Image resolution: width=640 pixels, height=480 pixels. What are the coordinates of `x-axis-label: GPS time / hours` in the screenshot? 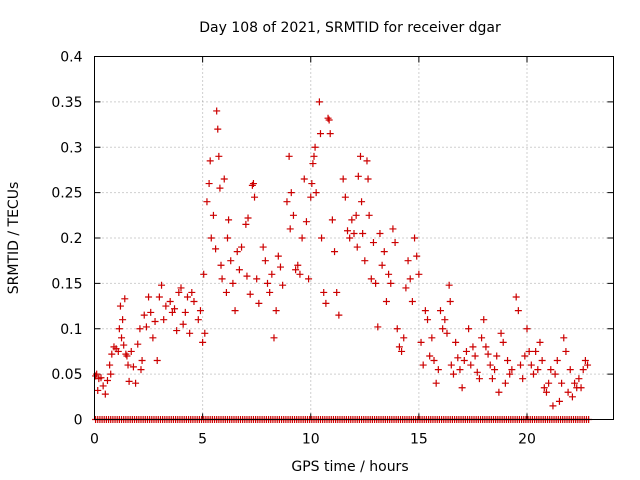 It's located at (349, 467).